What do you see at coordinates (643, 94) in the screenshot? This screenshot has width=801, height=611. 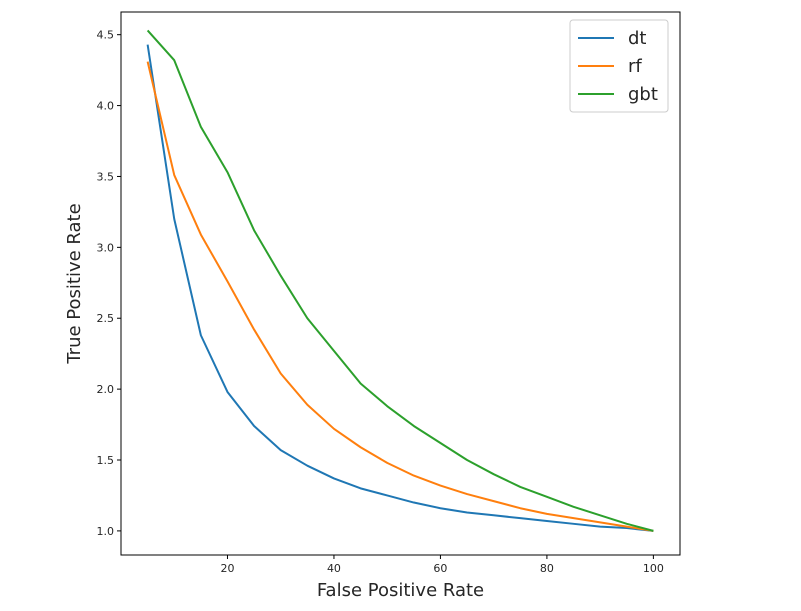 I see `legend-label-gbt: gbt` at bounding box center [643, 94].